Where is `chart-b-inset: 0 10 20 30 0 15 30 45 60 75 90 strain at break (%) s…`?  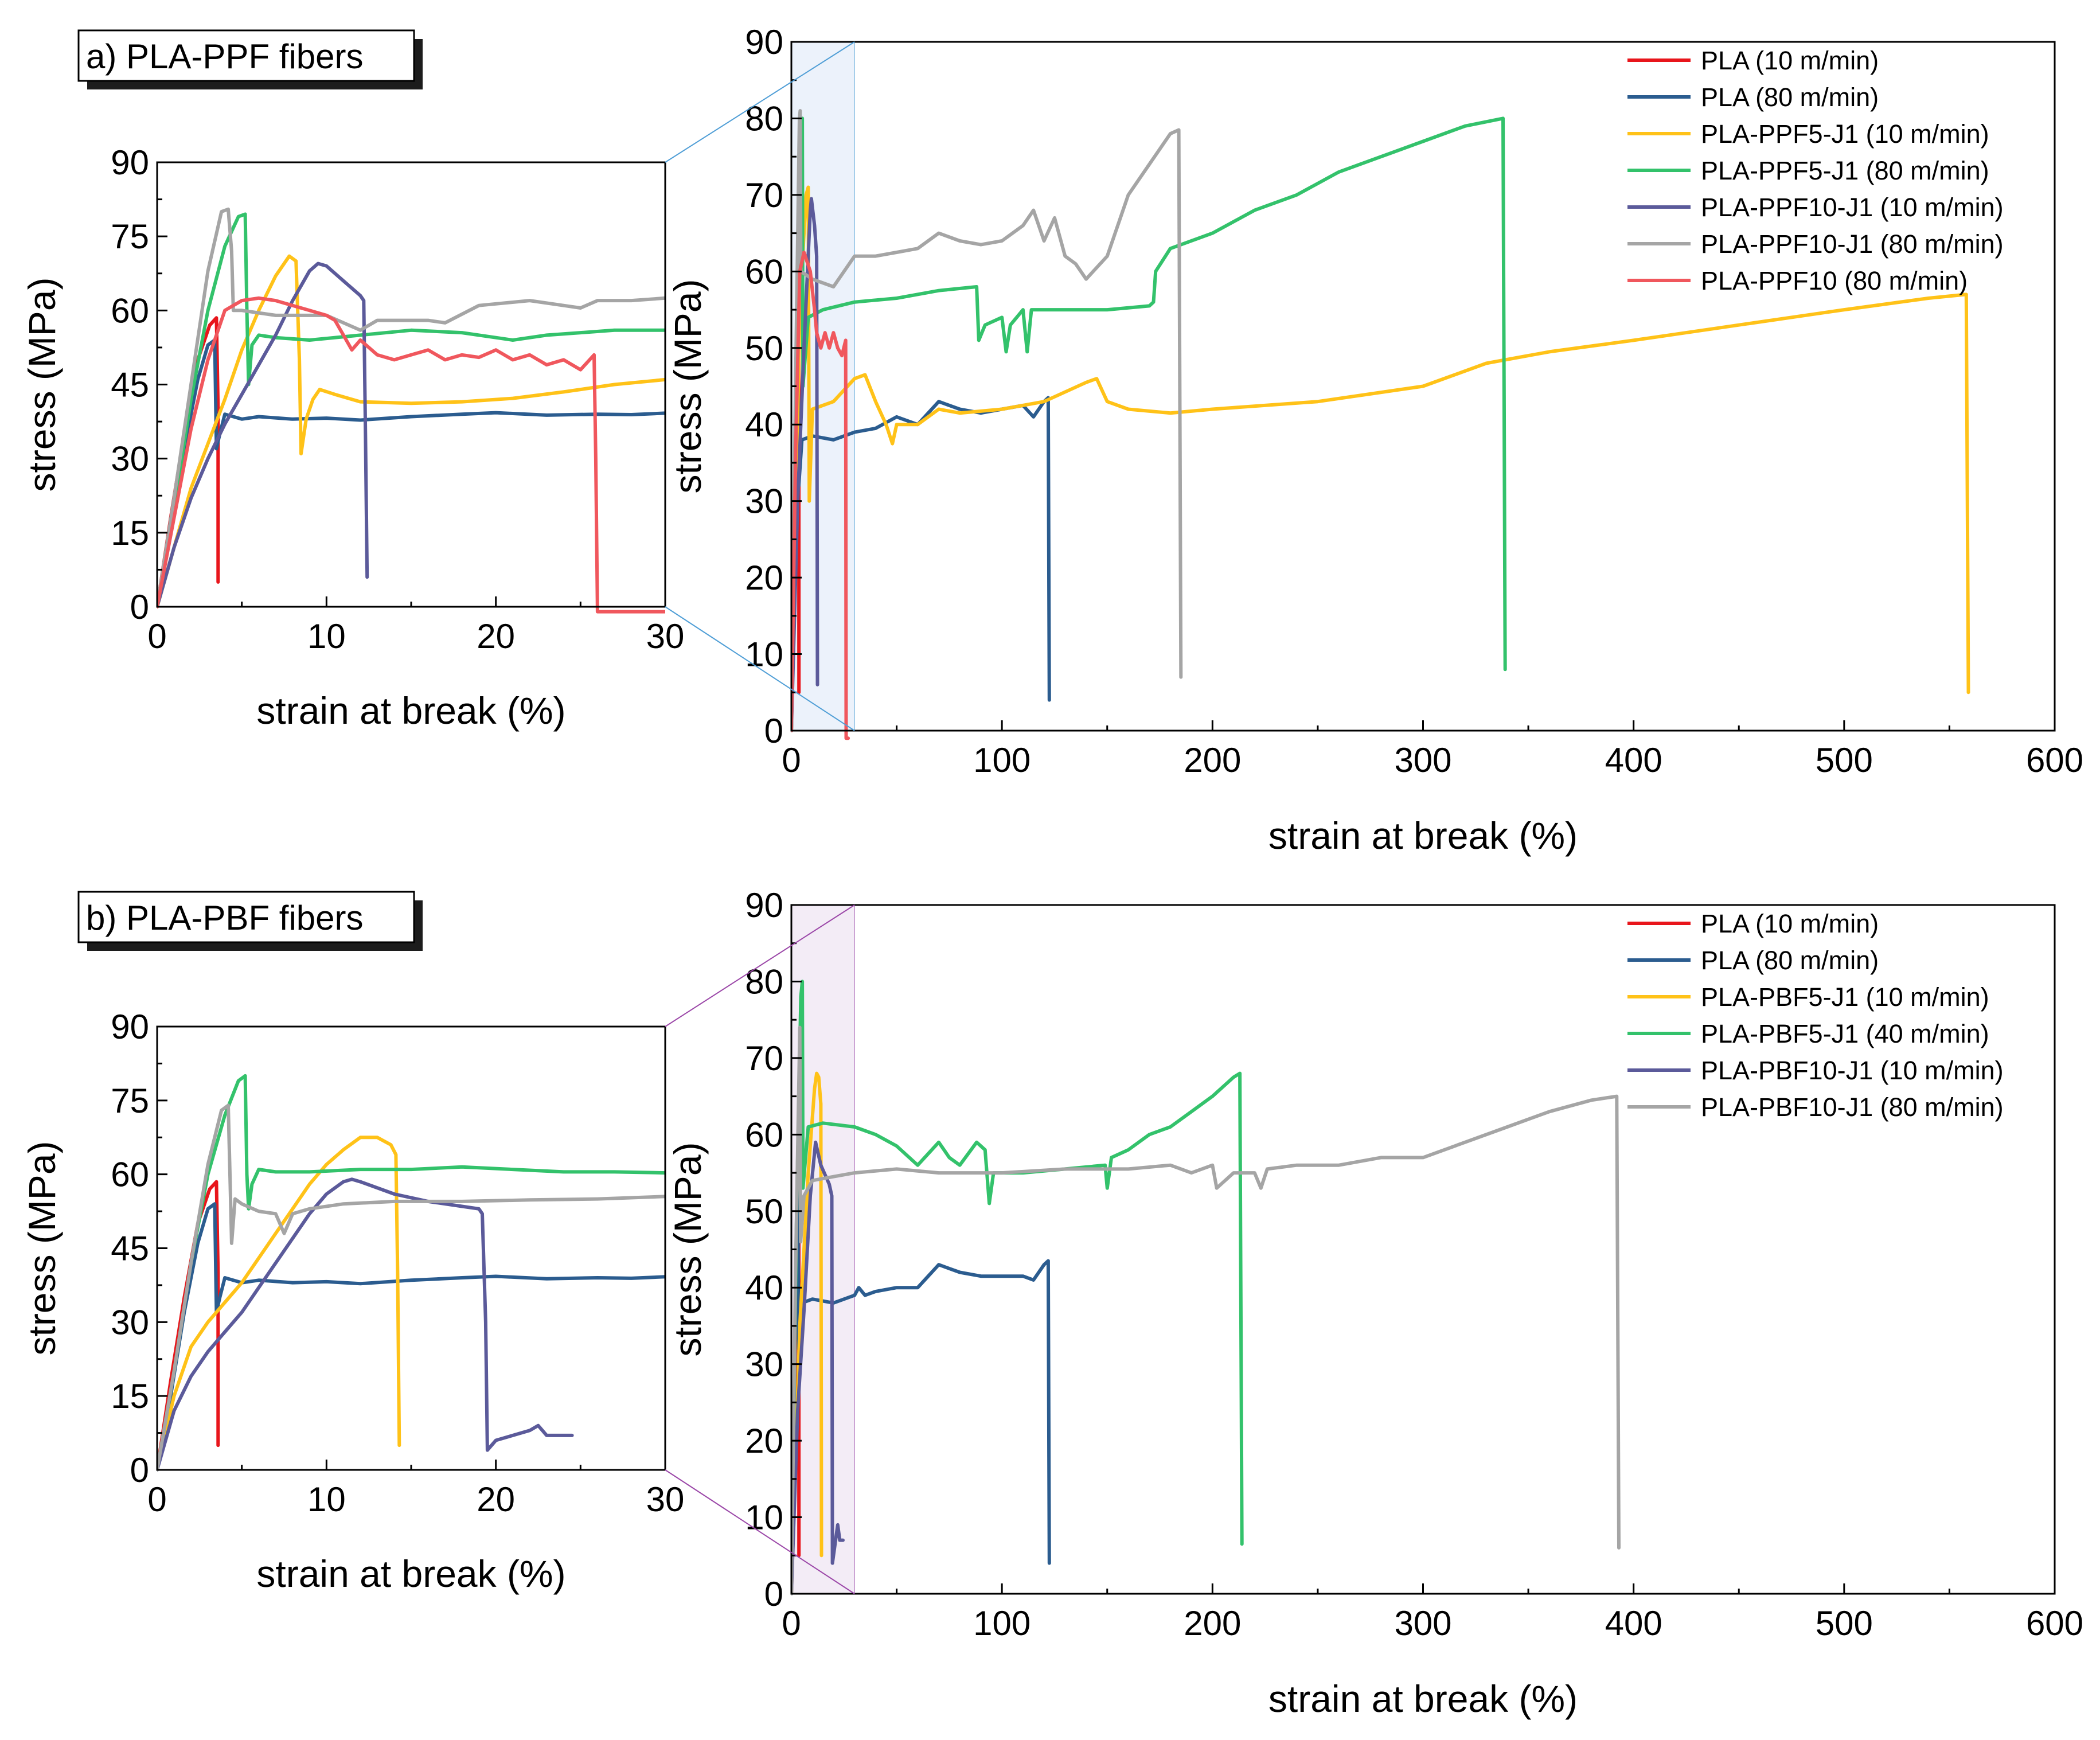
chart-b-inset: 0 10 20 30 0 15 30 45 60 75 90 strain at break (%) s… is located at coordinates (352, 1301).